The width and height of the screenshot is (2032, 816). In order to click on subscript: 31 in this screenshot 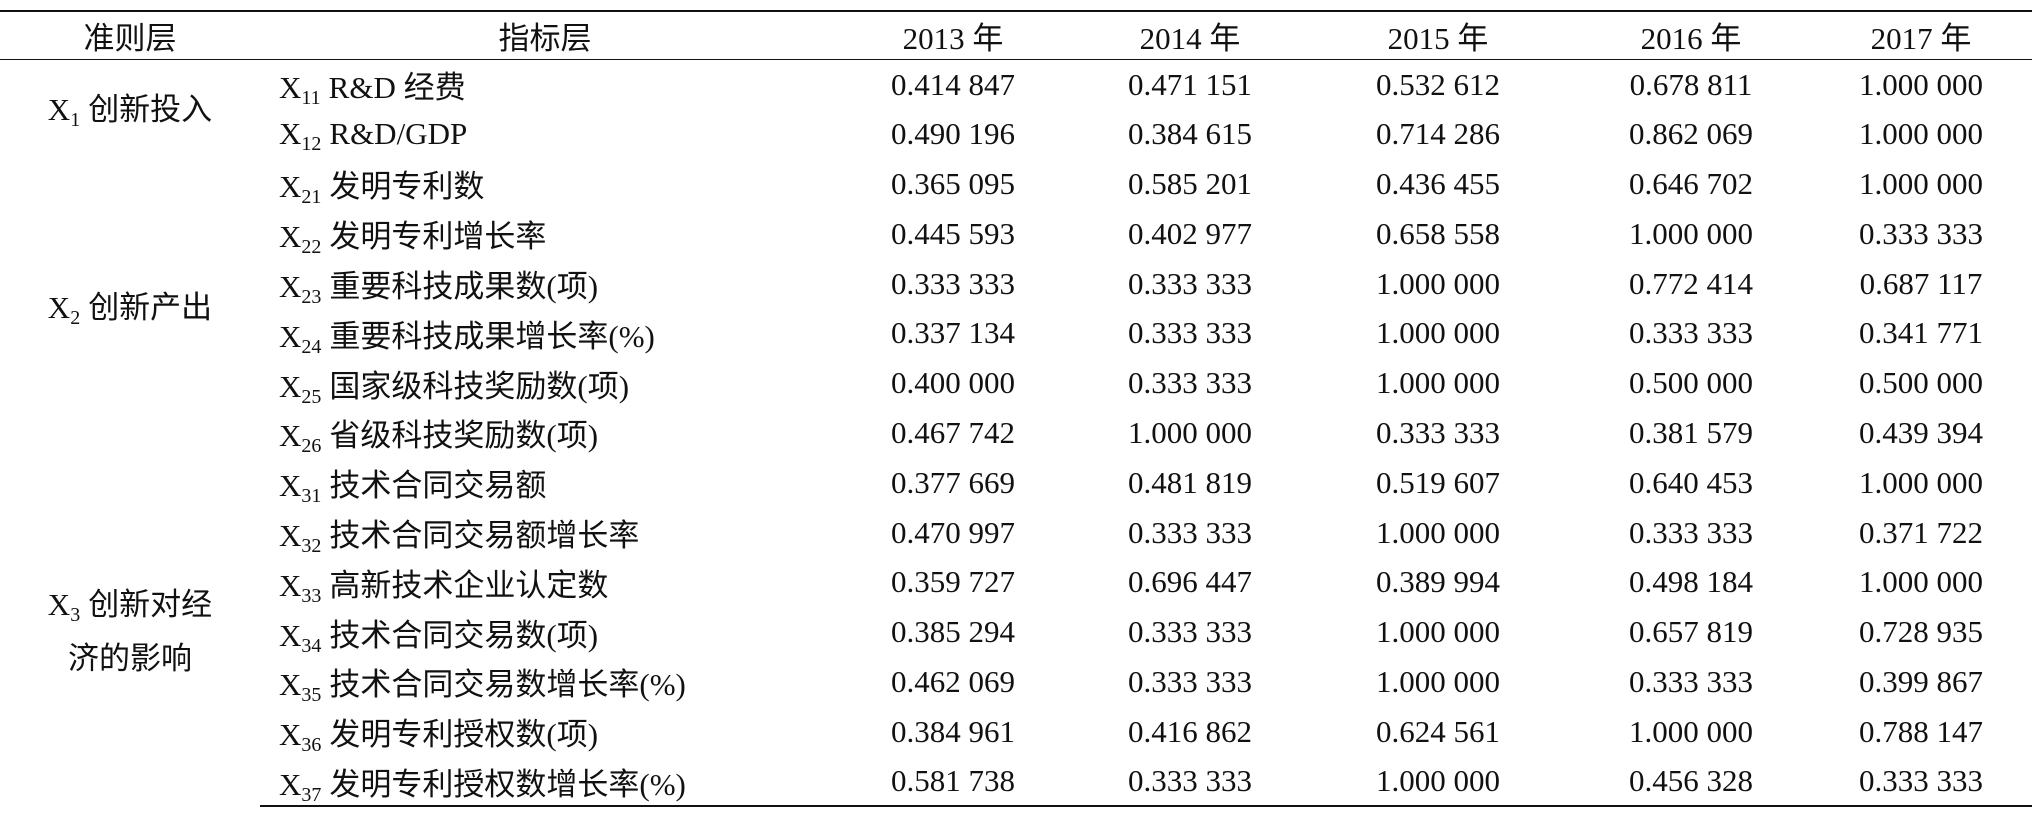, I will do `click(311, 496)`.